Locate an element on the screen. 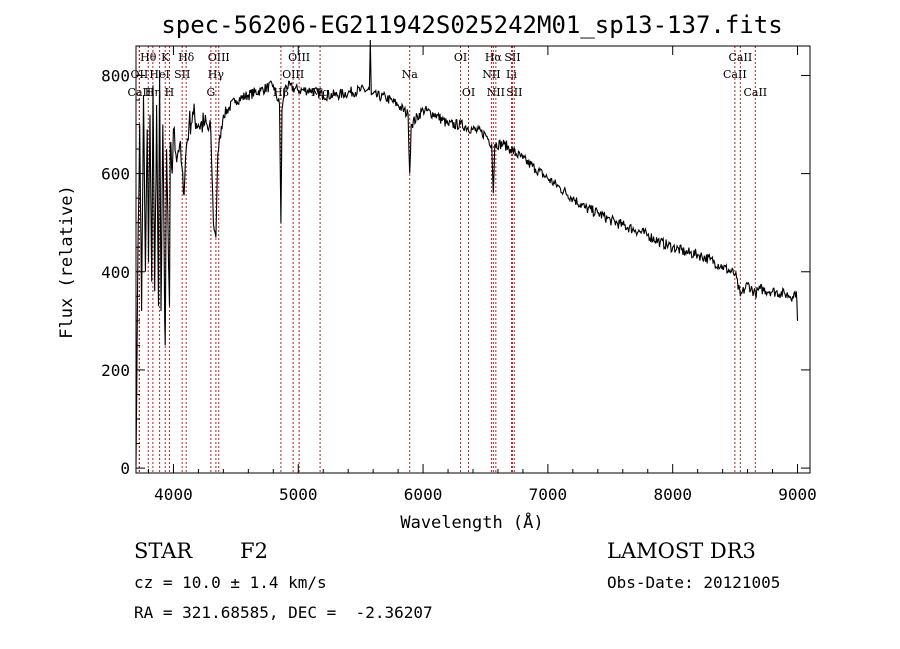 The height and width of the screenshot is (649, 900). y-axis-label: Flux (relative) is located at coordinates (67, 262).